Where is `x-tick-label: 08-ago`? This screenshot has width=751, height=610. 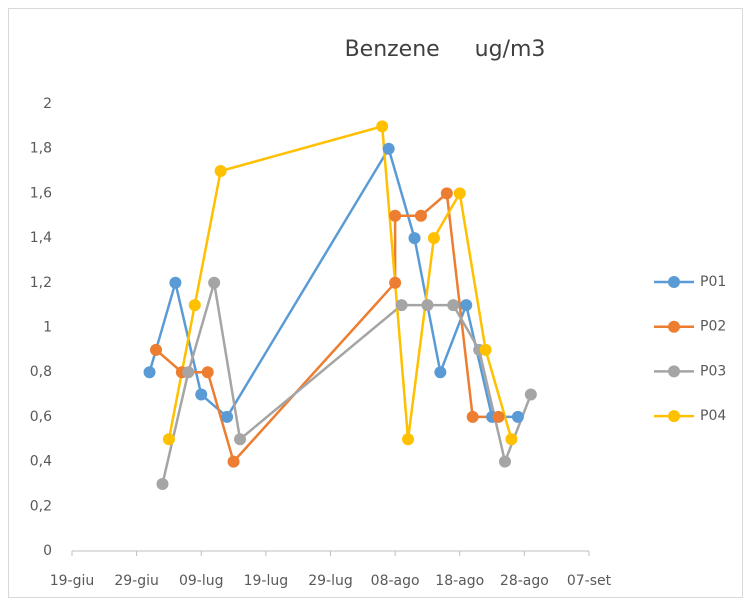 x-tick-label: 08-ago is located at coordinates (395, 581).